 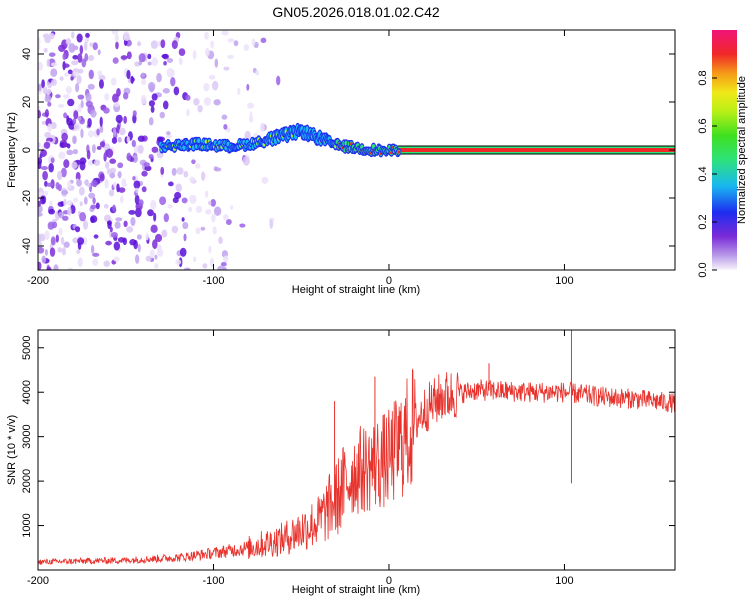 I want to click on ridge-band-core, so click(x=536, y=150).